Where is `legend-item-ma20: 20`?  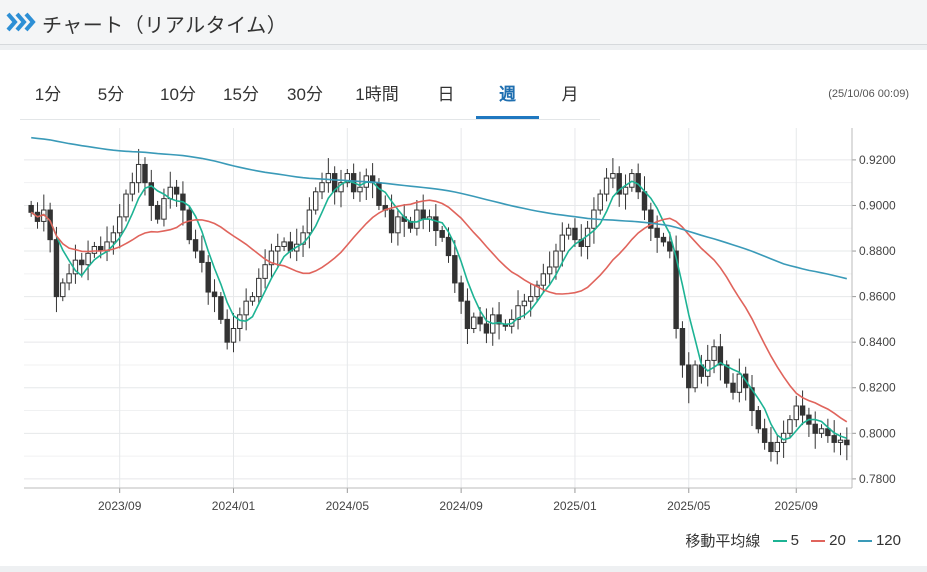
legend-item-ma20: 20 is located at coordinates (837, 540).